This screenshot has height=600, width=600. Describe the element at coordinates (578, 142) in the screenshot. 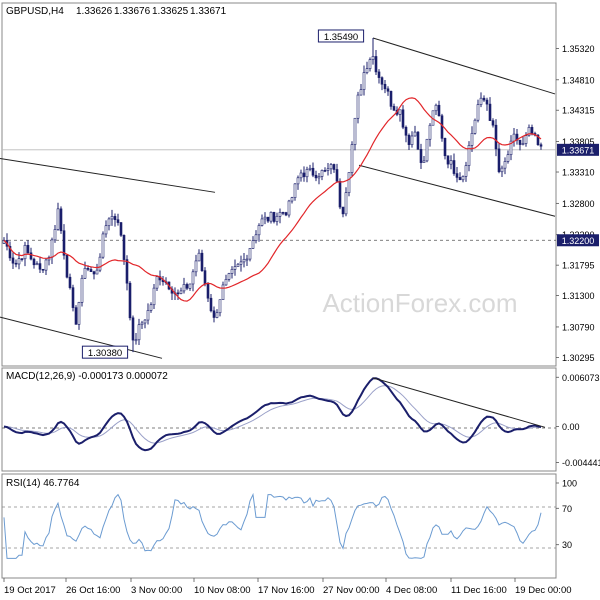

I see `price-tick-label: 1.33805` at that location.